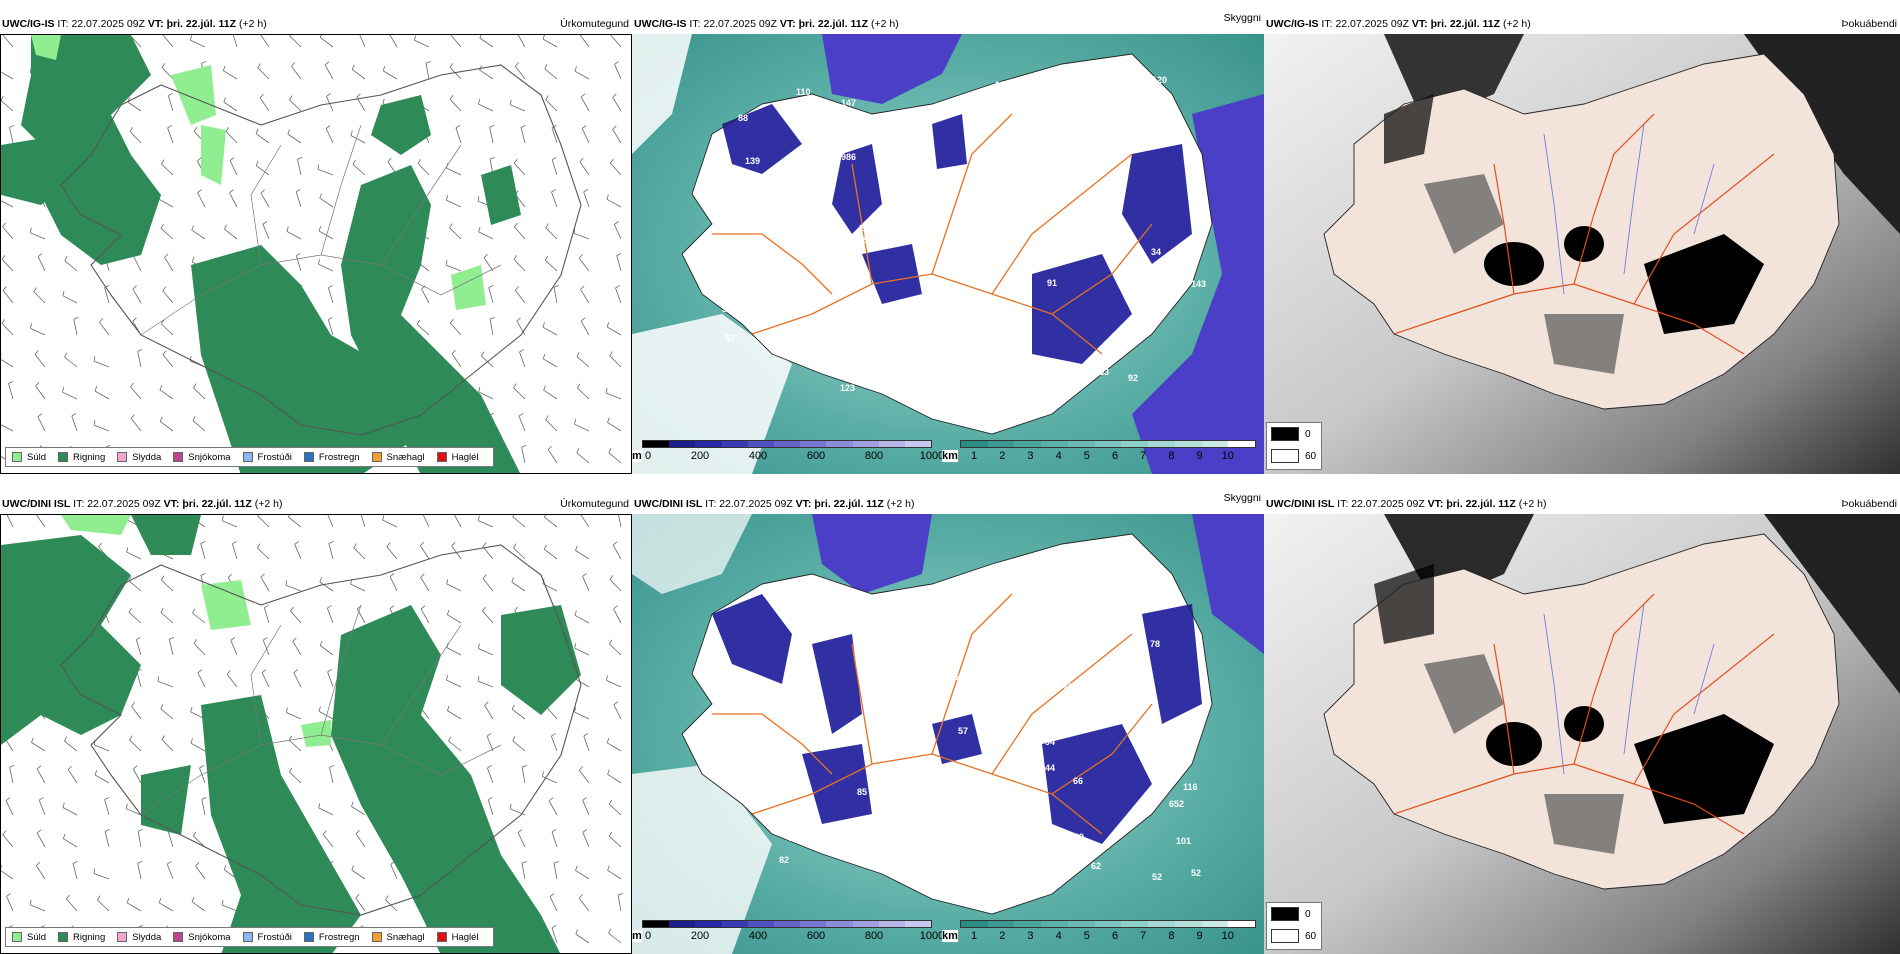  Describe the element at coordinates (799, 655) in the screenshot. I see `visibility-value-label: 47` at that location.